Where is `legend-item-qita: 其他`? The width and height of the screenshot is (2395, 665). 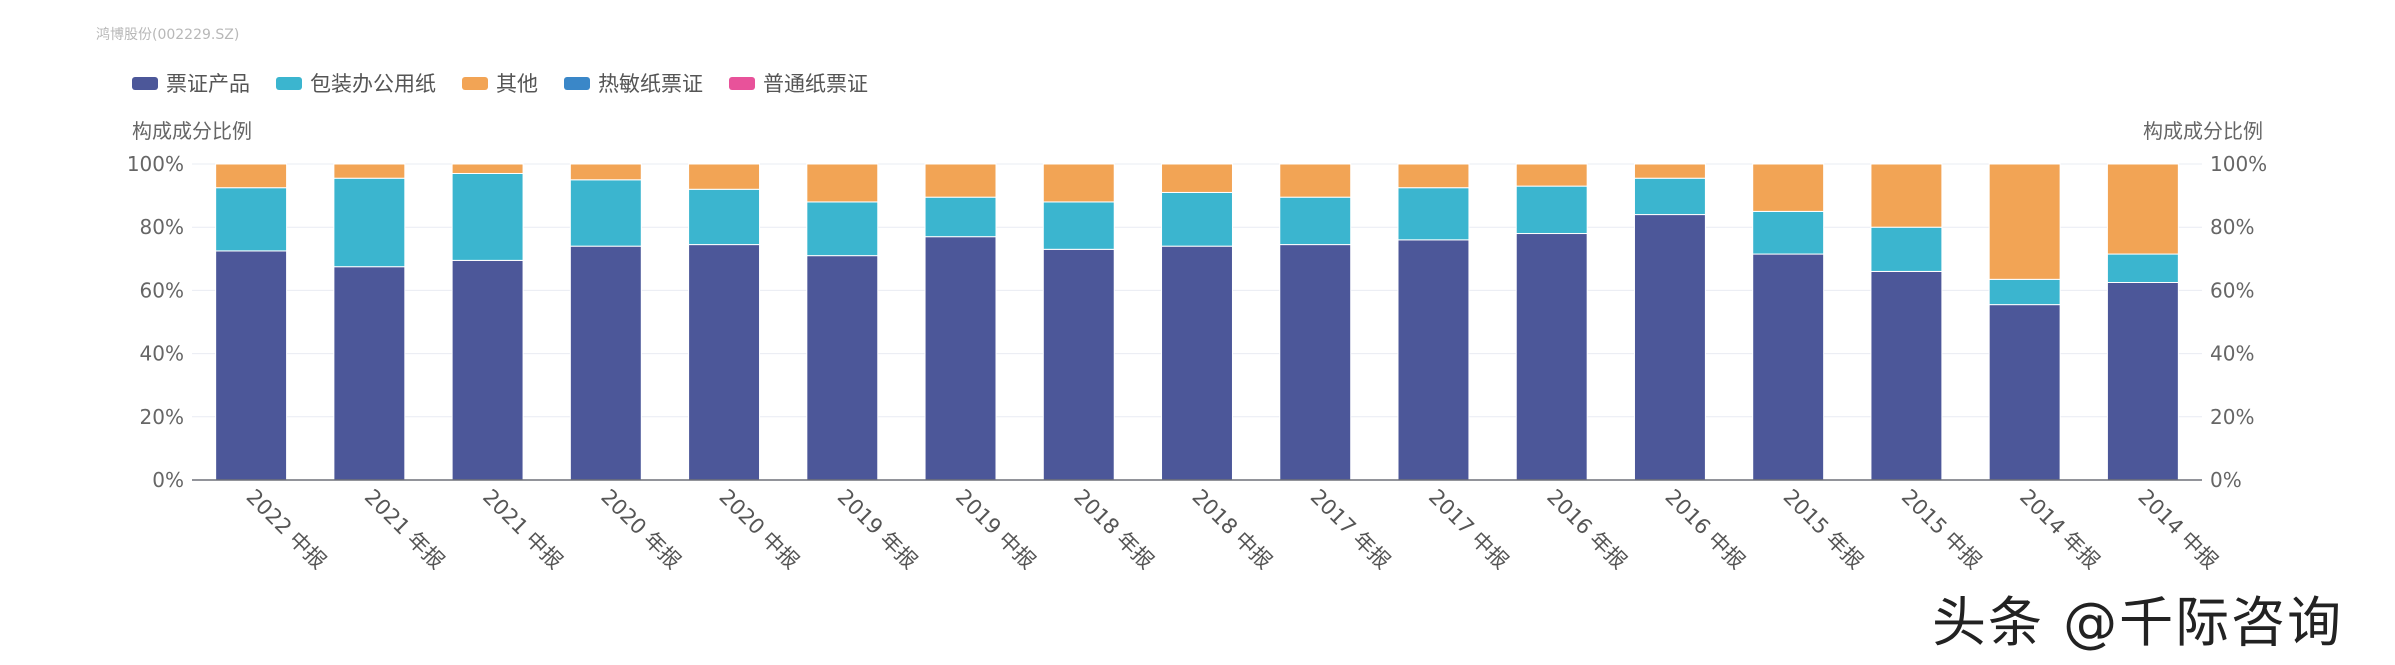 legend-item-qita: 其他 is located at coordinates (500, 83).